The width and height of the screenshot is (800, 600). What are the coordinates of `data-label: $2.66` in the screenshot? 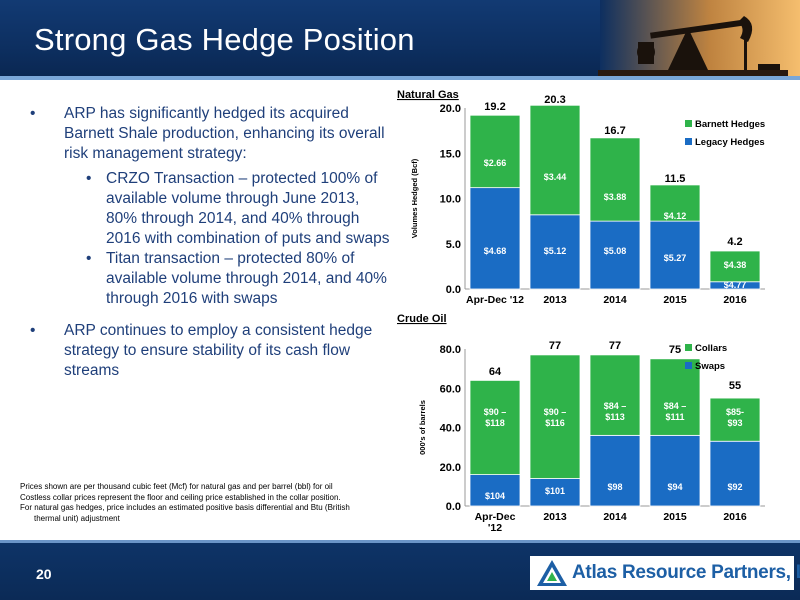 It's located at (495, 163).